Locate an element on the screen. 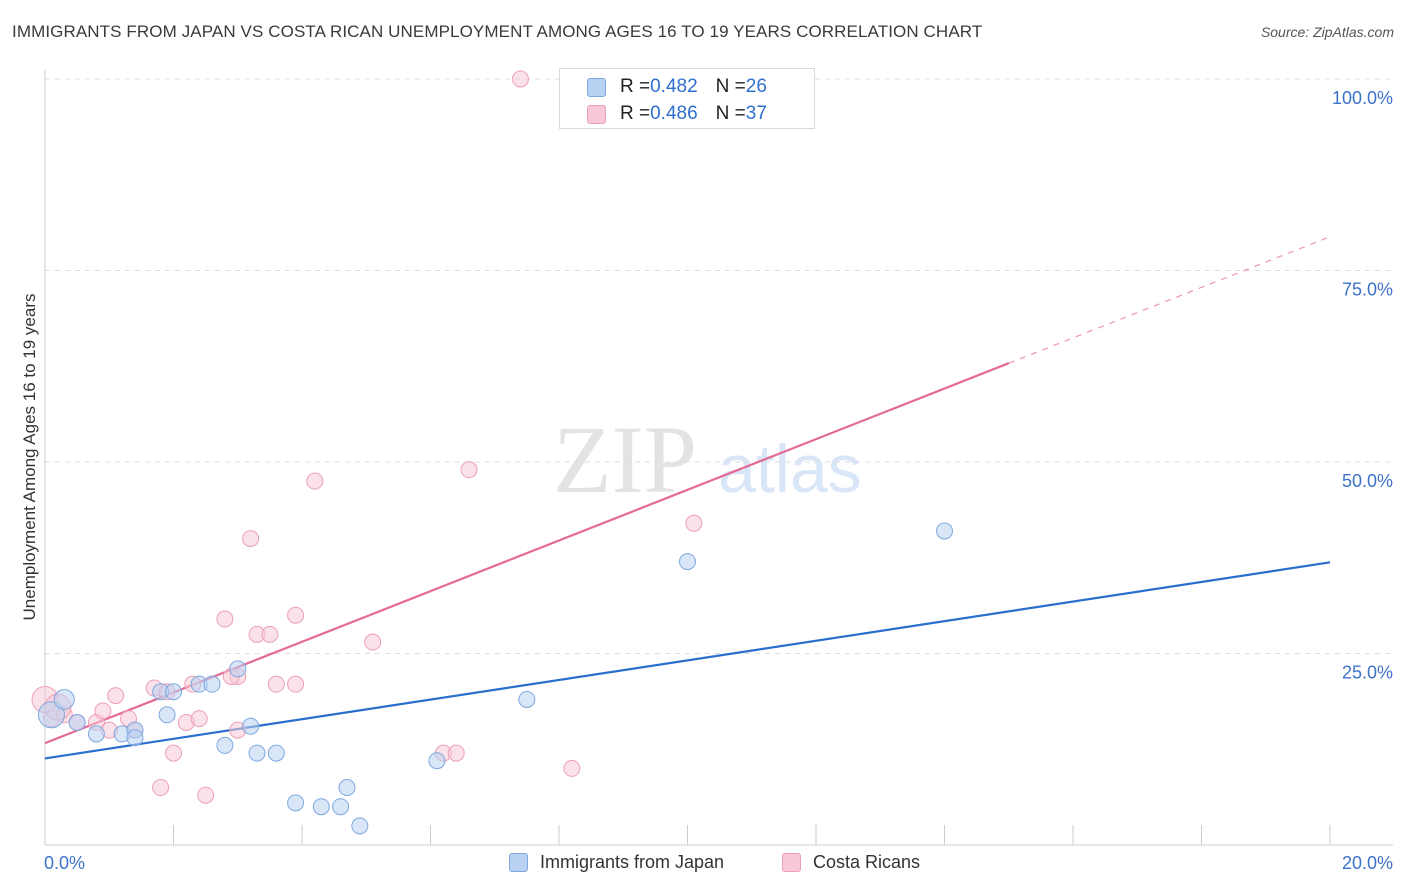 This screenshot has width=1406, height=892. source-credit: Source: ZipAtlas.com is located at coordinates (1327, 32).